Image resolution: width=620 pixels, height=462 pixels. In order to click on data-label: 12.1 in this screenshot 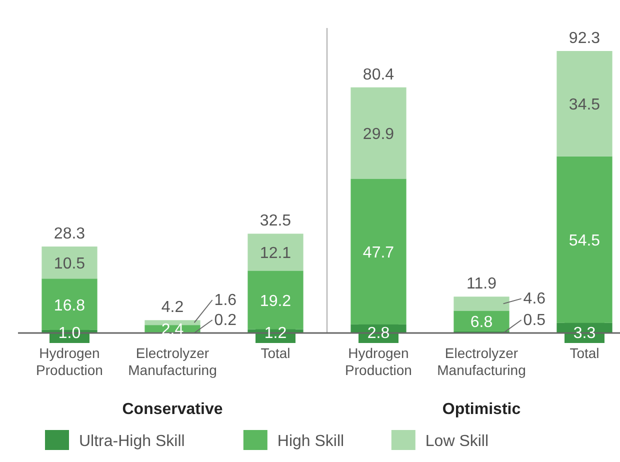, I will do `click(276, 253)`.